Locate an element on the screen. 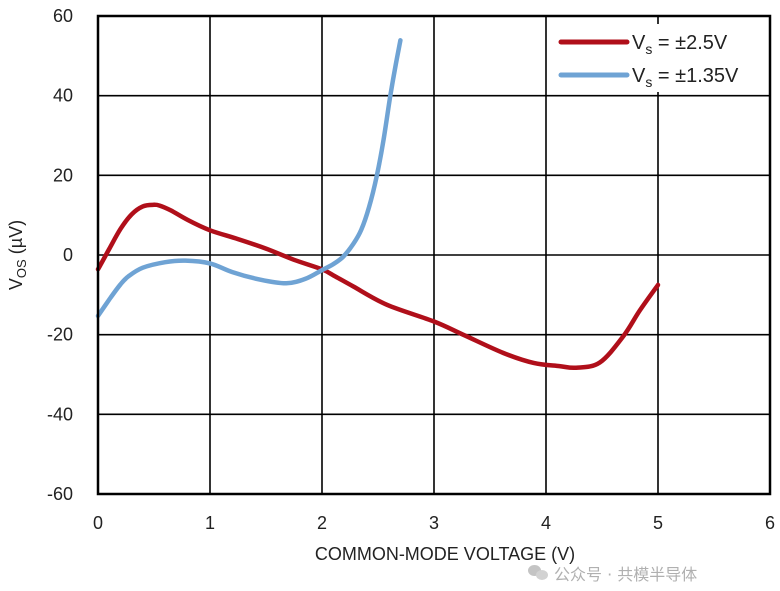  y-tick-label: 20 is located at coordinates (63, 175).